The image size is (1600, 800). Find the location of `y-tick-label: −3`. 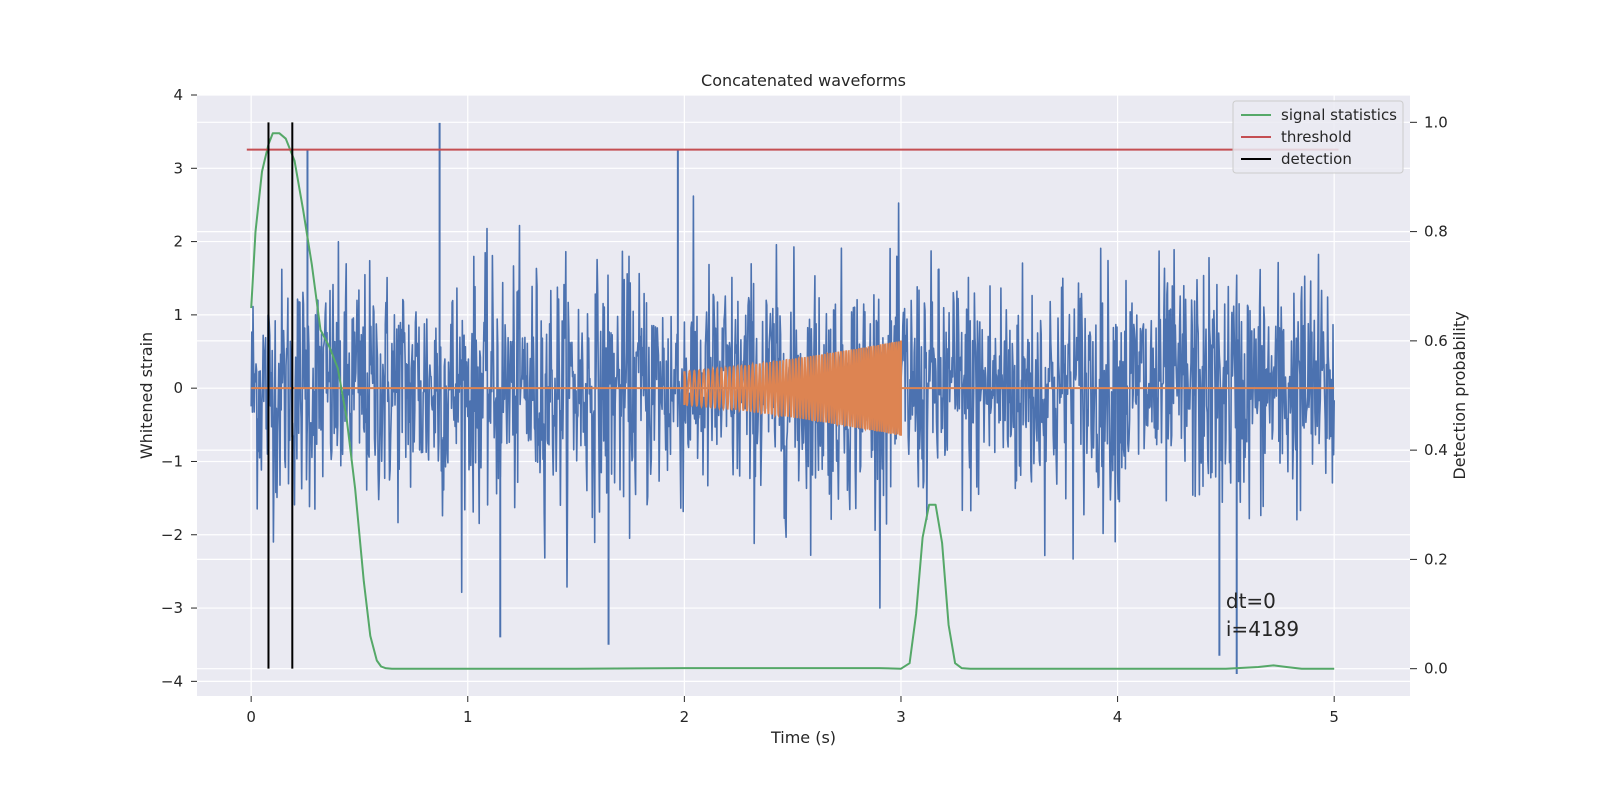

y-tick-label: −3 is located at coordinates (172, 608).